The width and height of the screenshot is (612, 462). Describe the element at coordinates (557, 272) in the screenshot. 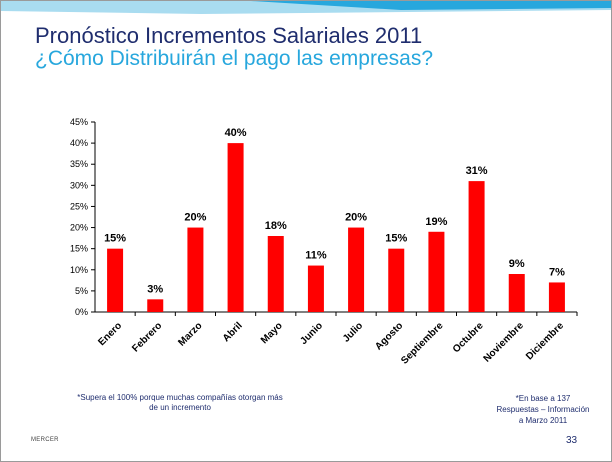

I see `bar-value-label: 7%` at that location.